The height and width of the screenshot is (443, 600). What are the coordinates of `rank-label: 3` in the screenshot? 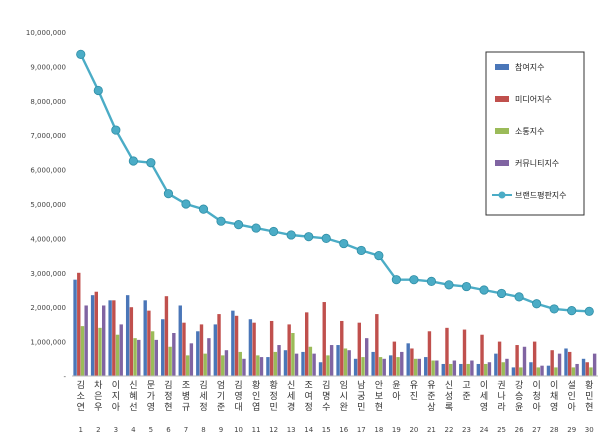 It's located at (116, 430).